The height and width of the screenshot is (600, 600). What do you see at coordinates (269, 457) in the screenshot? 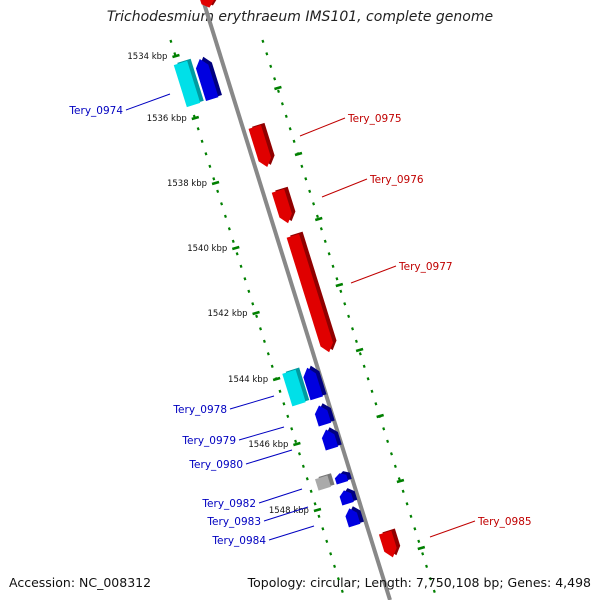
I see `label-tery-0980-leader` at bounding box center [269, 457].